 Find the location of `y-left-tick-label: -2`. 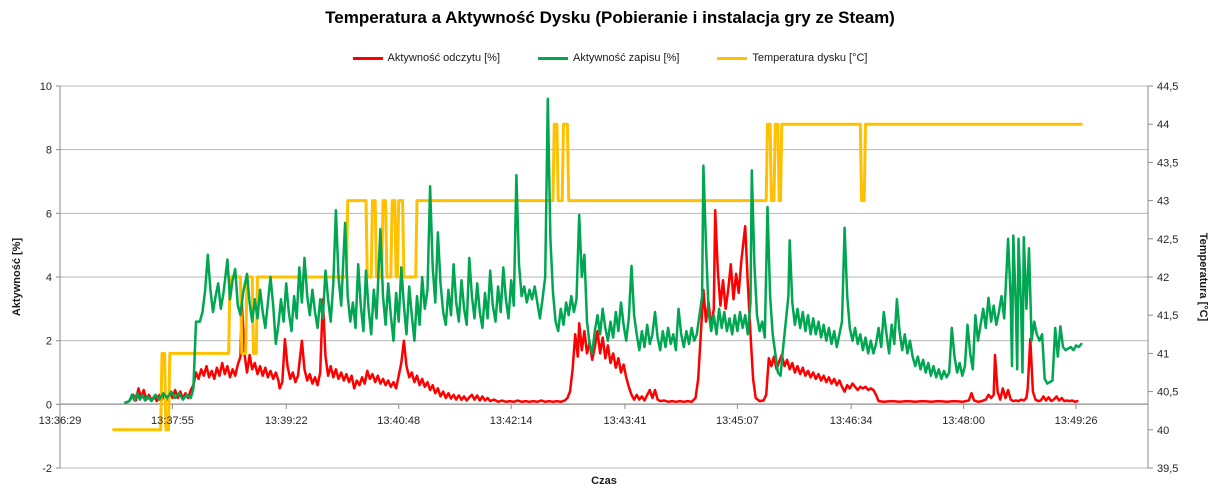

y-left-tick-label: -2 is located at coordinates (47, 469).